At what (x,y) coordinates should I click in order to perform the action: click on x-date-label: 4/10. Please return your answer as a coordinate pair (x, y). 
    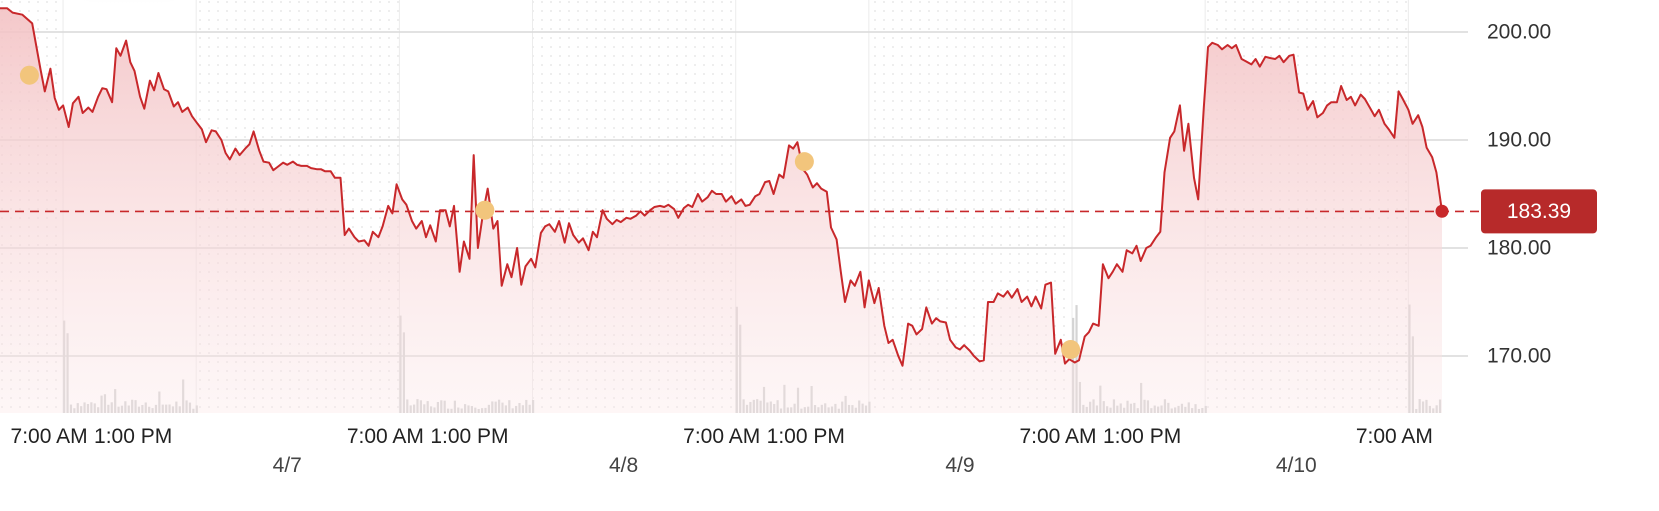
    Looking at the image, I should click on (1296, 465).